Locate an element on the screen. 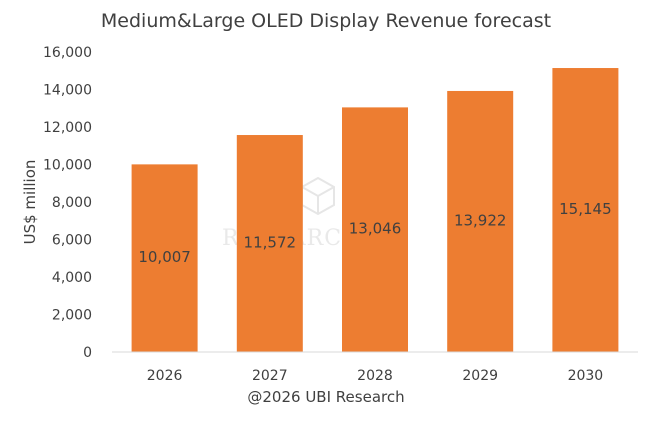  x-axis-ticks: 2026 2027 2028 2029 2030 is located at coordinates (375, 376).